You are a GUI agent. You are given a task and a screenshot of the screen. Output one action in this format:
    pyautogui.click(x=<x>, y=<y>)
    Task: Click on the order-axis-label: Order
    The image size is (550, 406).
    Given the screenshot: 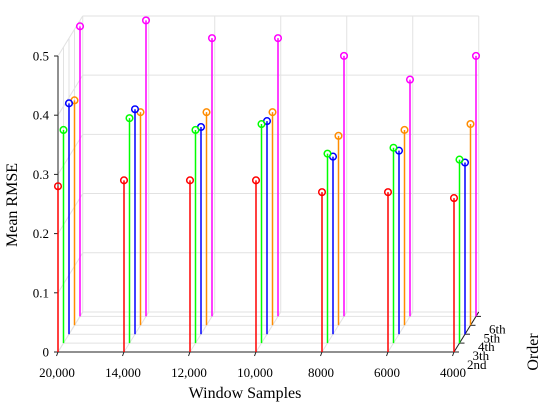 What is the action you would take?
    pyautogui.click(x=533, y=352)
    